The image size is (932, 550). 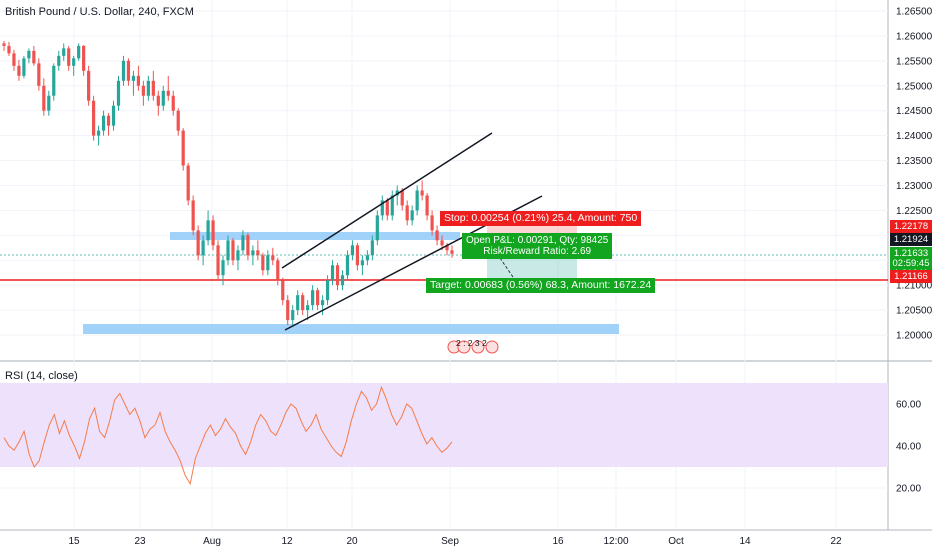 What do you see at coordinates (914, 211) in the screenshot?
I see `price-tick-label: 1.22500` at bounding box center [914, 211].